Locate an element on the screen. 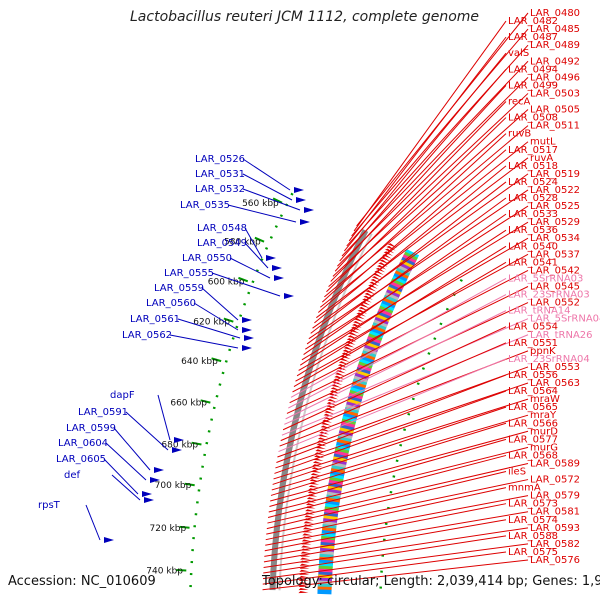 The image size is (600, 600). gene-label: dapF is located at coordinates (122, 395).